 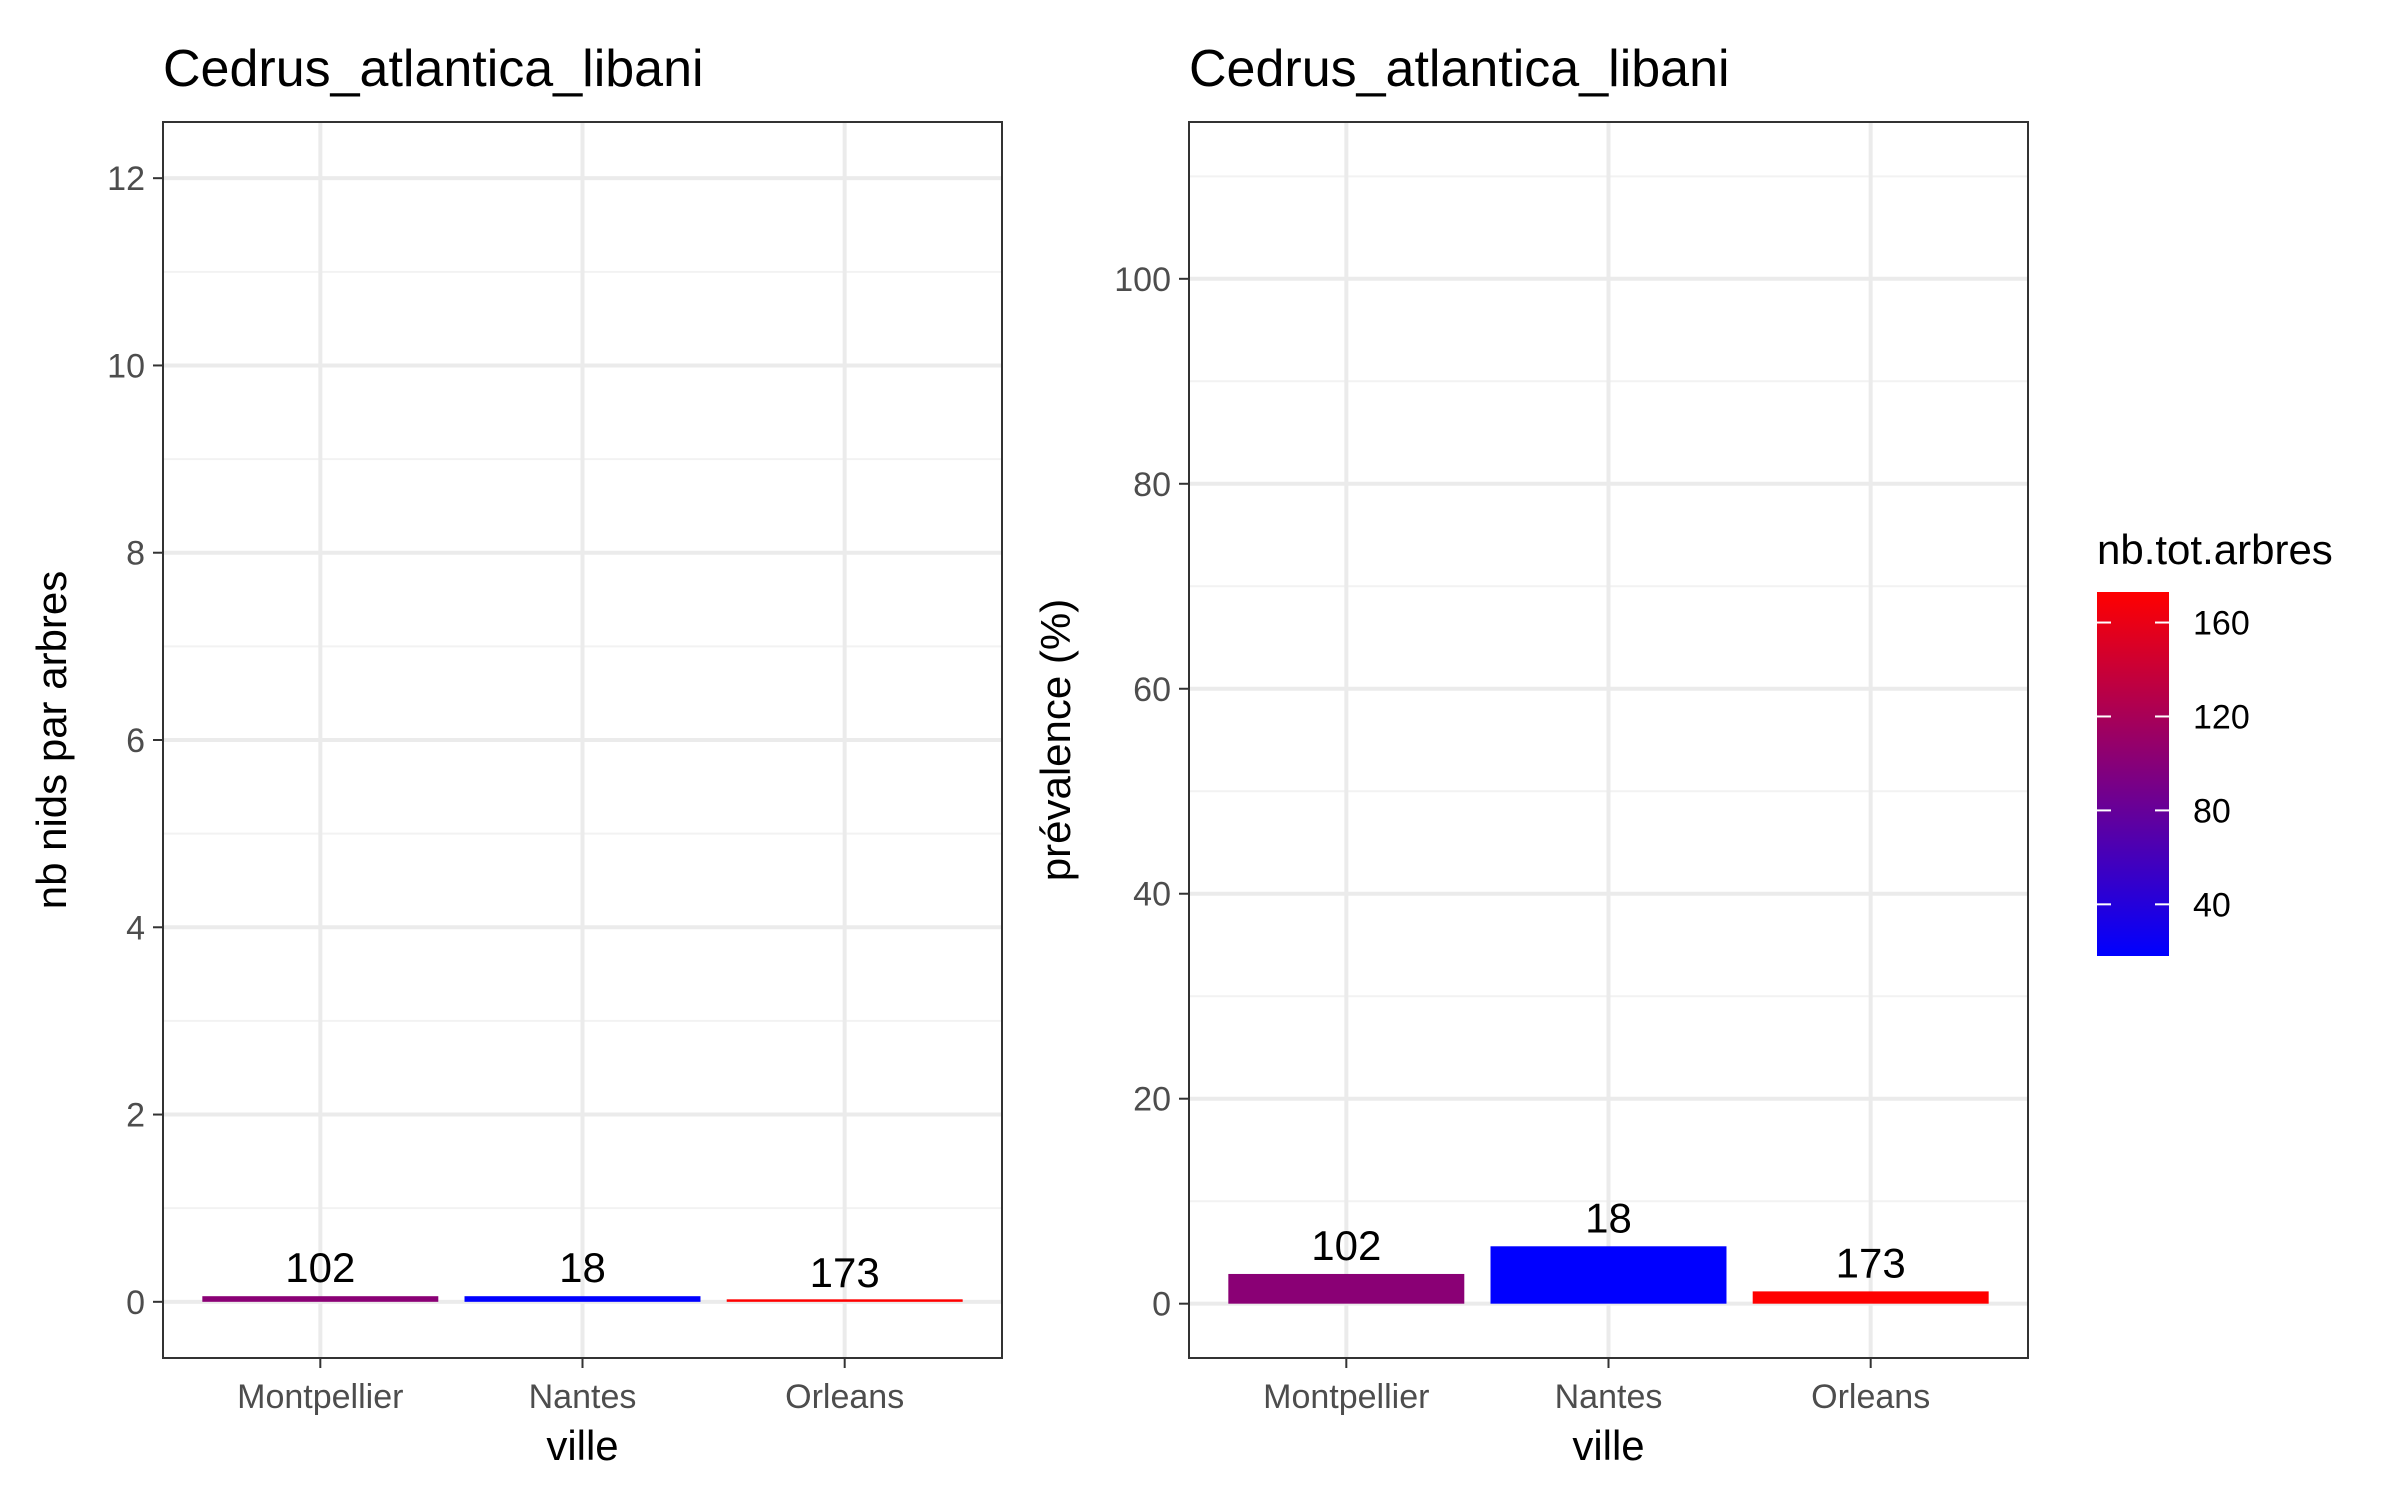 What do you see at coordinates (126, 179) in the screenshot?
I see `y-tick-label: 12` at bounding box center [126, 179].